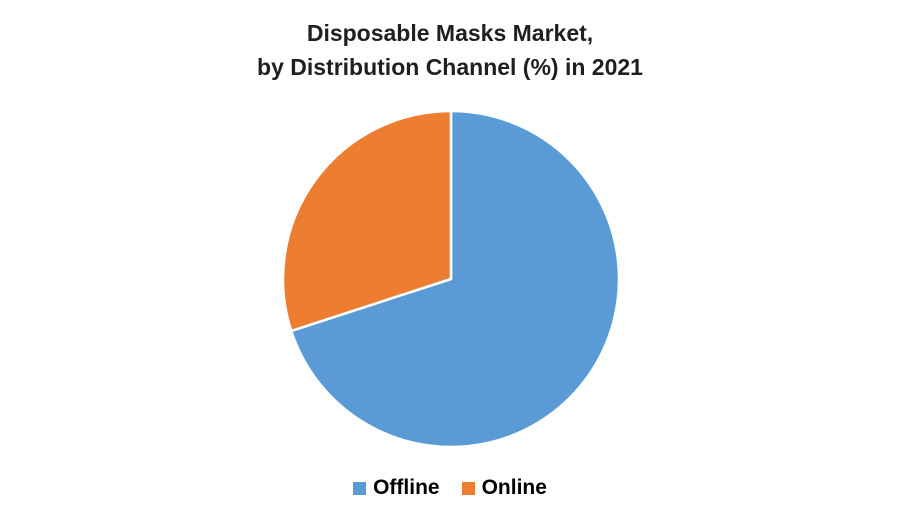  What do you see at coordinates (468, 488) in the screenshot?
I see `legend-swatch-online` at bounding box center [468, 488].